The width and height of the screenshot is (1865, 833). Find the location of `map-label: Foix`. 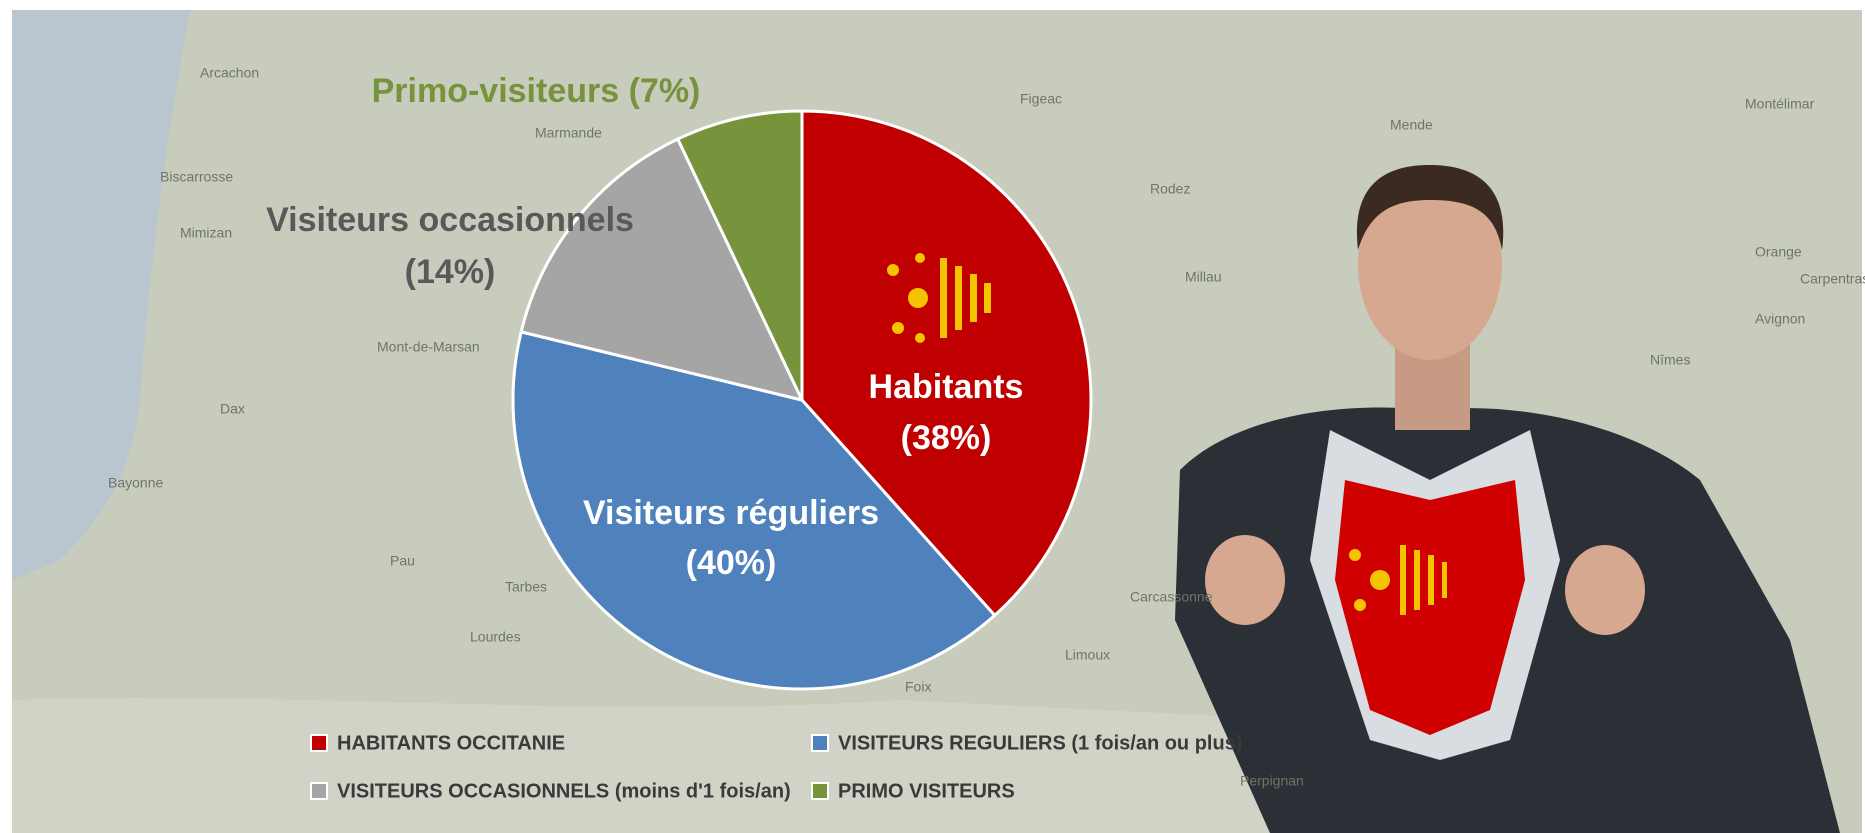

map-label: Foix is located at coordinates (918, 687).